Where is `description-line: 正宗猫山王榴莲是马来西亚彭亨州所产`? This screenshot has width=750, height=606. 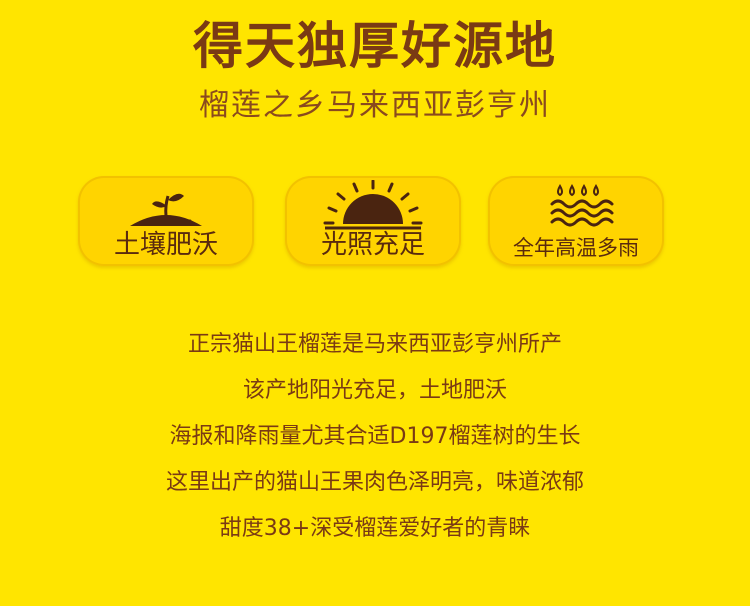 description-line: 正宗猫山王榴莲是马来西亚彭亨州所产 is located at coordinates (374, 344).